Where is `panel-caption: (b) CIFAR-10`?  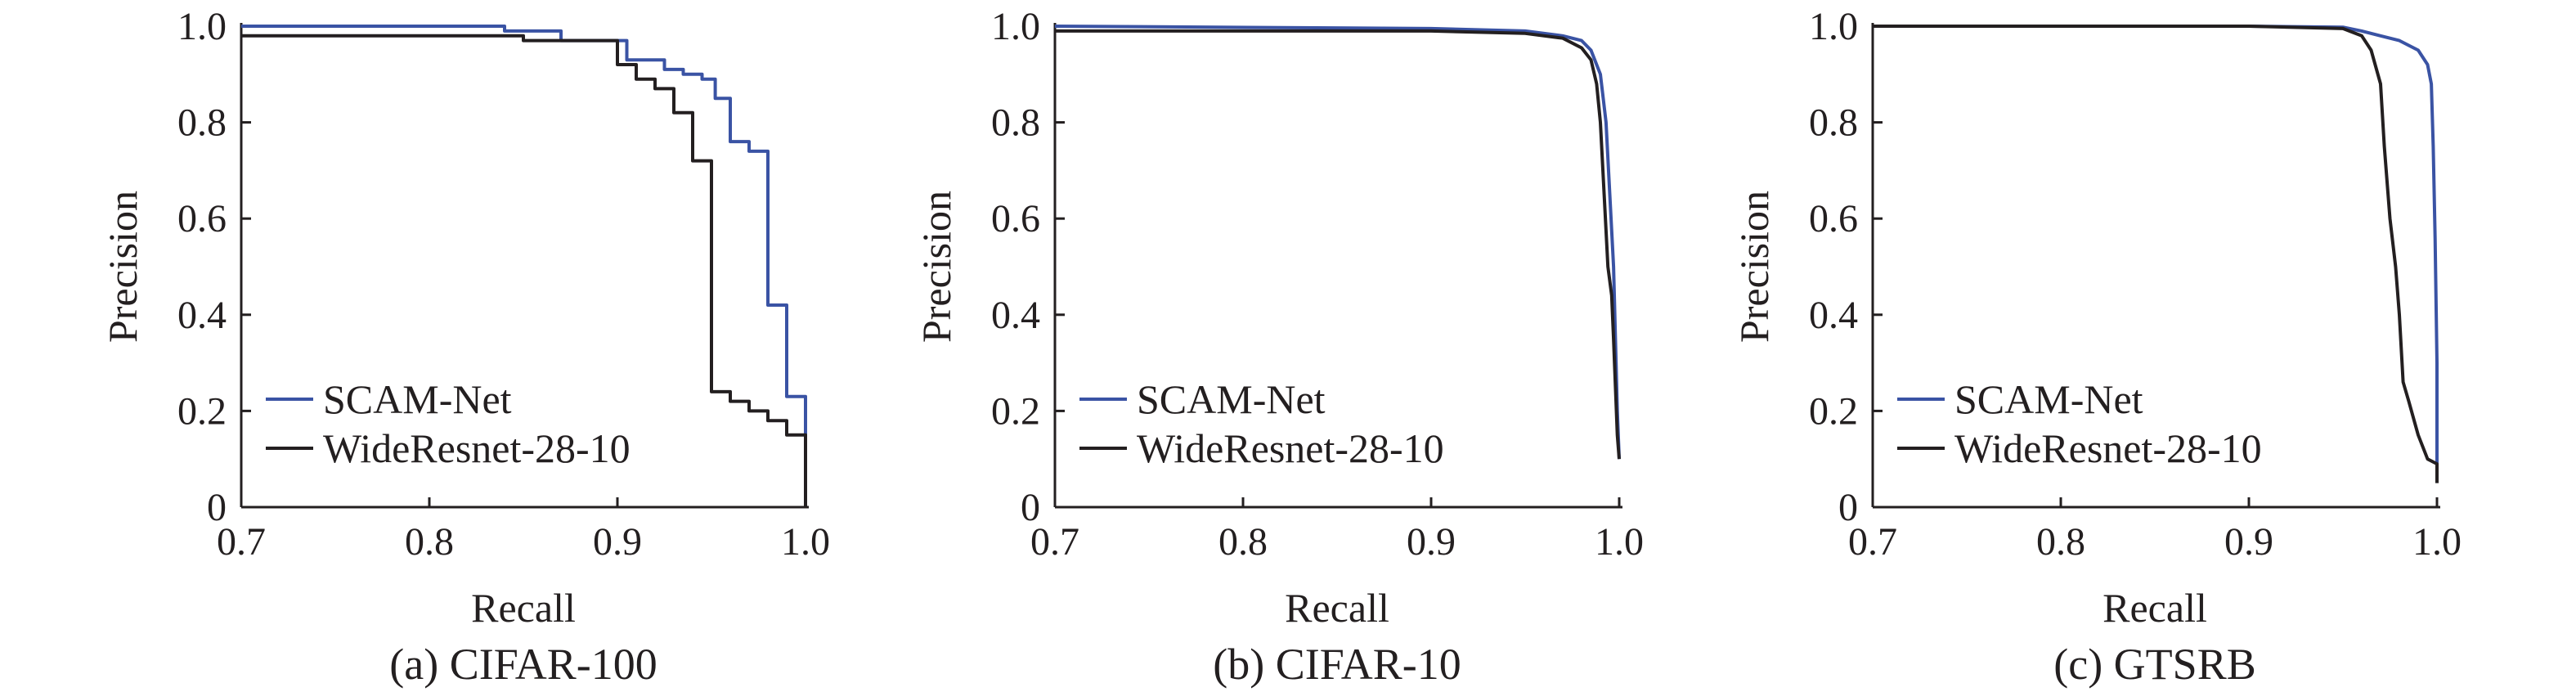
panel-caption: (b) CIFAR-10 is located at coordinates (1337, 664).